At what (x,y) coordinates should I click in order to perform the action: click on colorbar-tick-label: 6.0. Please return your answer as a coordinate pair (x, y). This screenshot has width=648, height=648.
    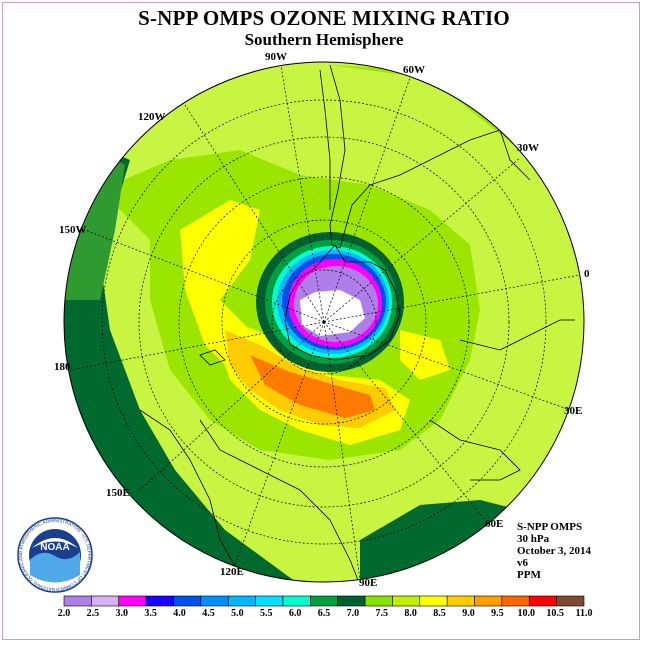
    Looking at the image, I should click on (295, 613).